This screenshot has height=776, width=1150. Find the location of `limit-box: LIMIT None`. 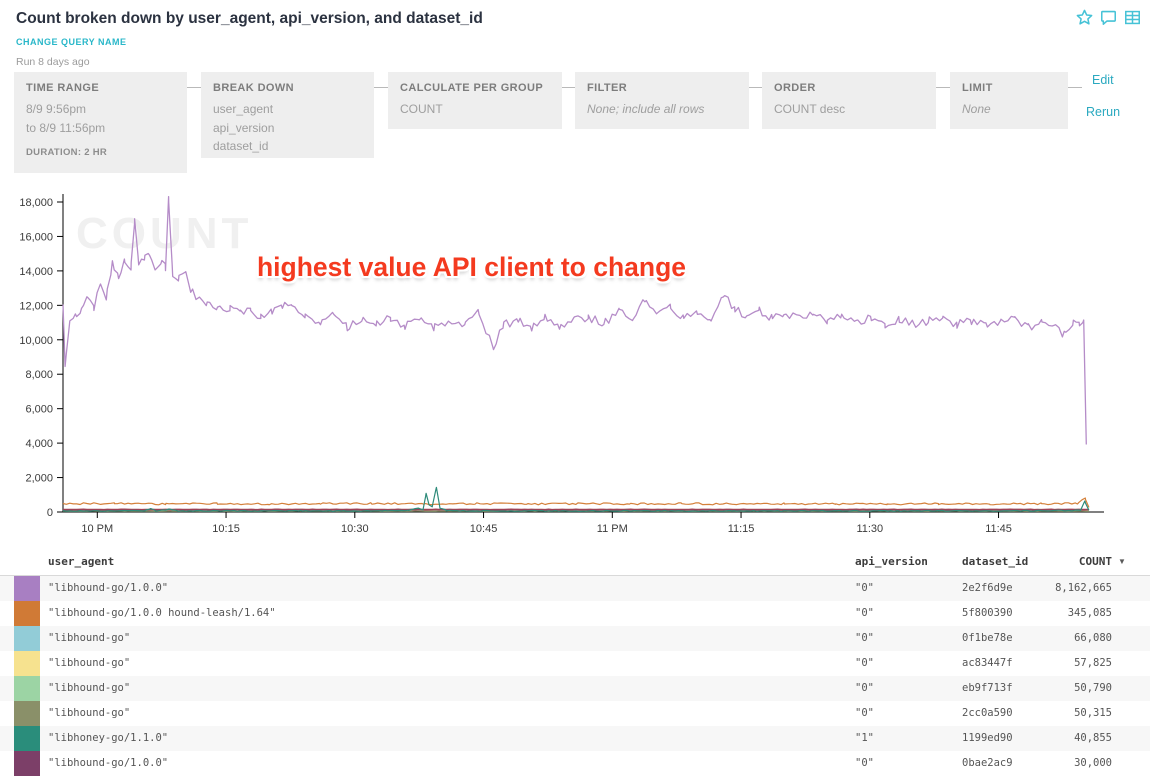

limit-box: LIMIT None is located at coordinates (1009, 100).